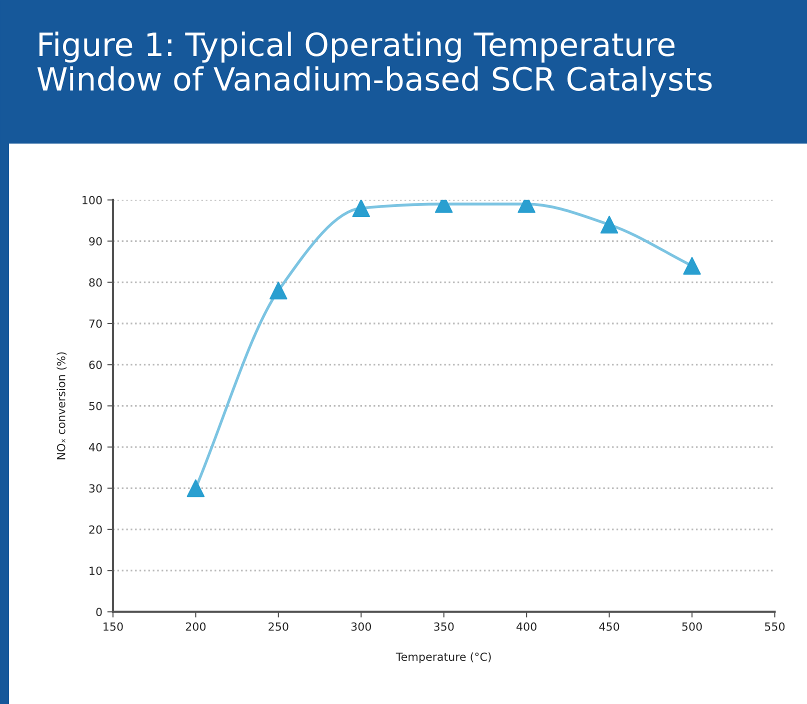 The width and height of the screenshot is (807, 704). I want to click on y-tick-label: 20, so click(95, 529).